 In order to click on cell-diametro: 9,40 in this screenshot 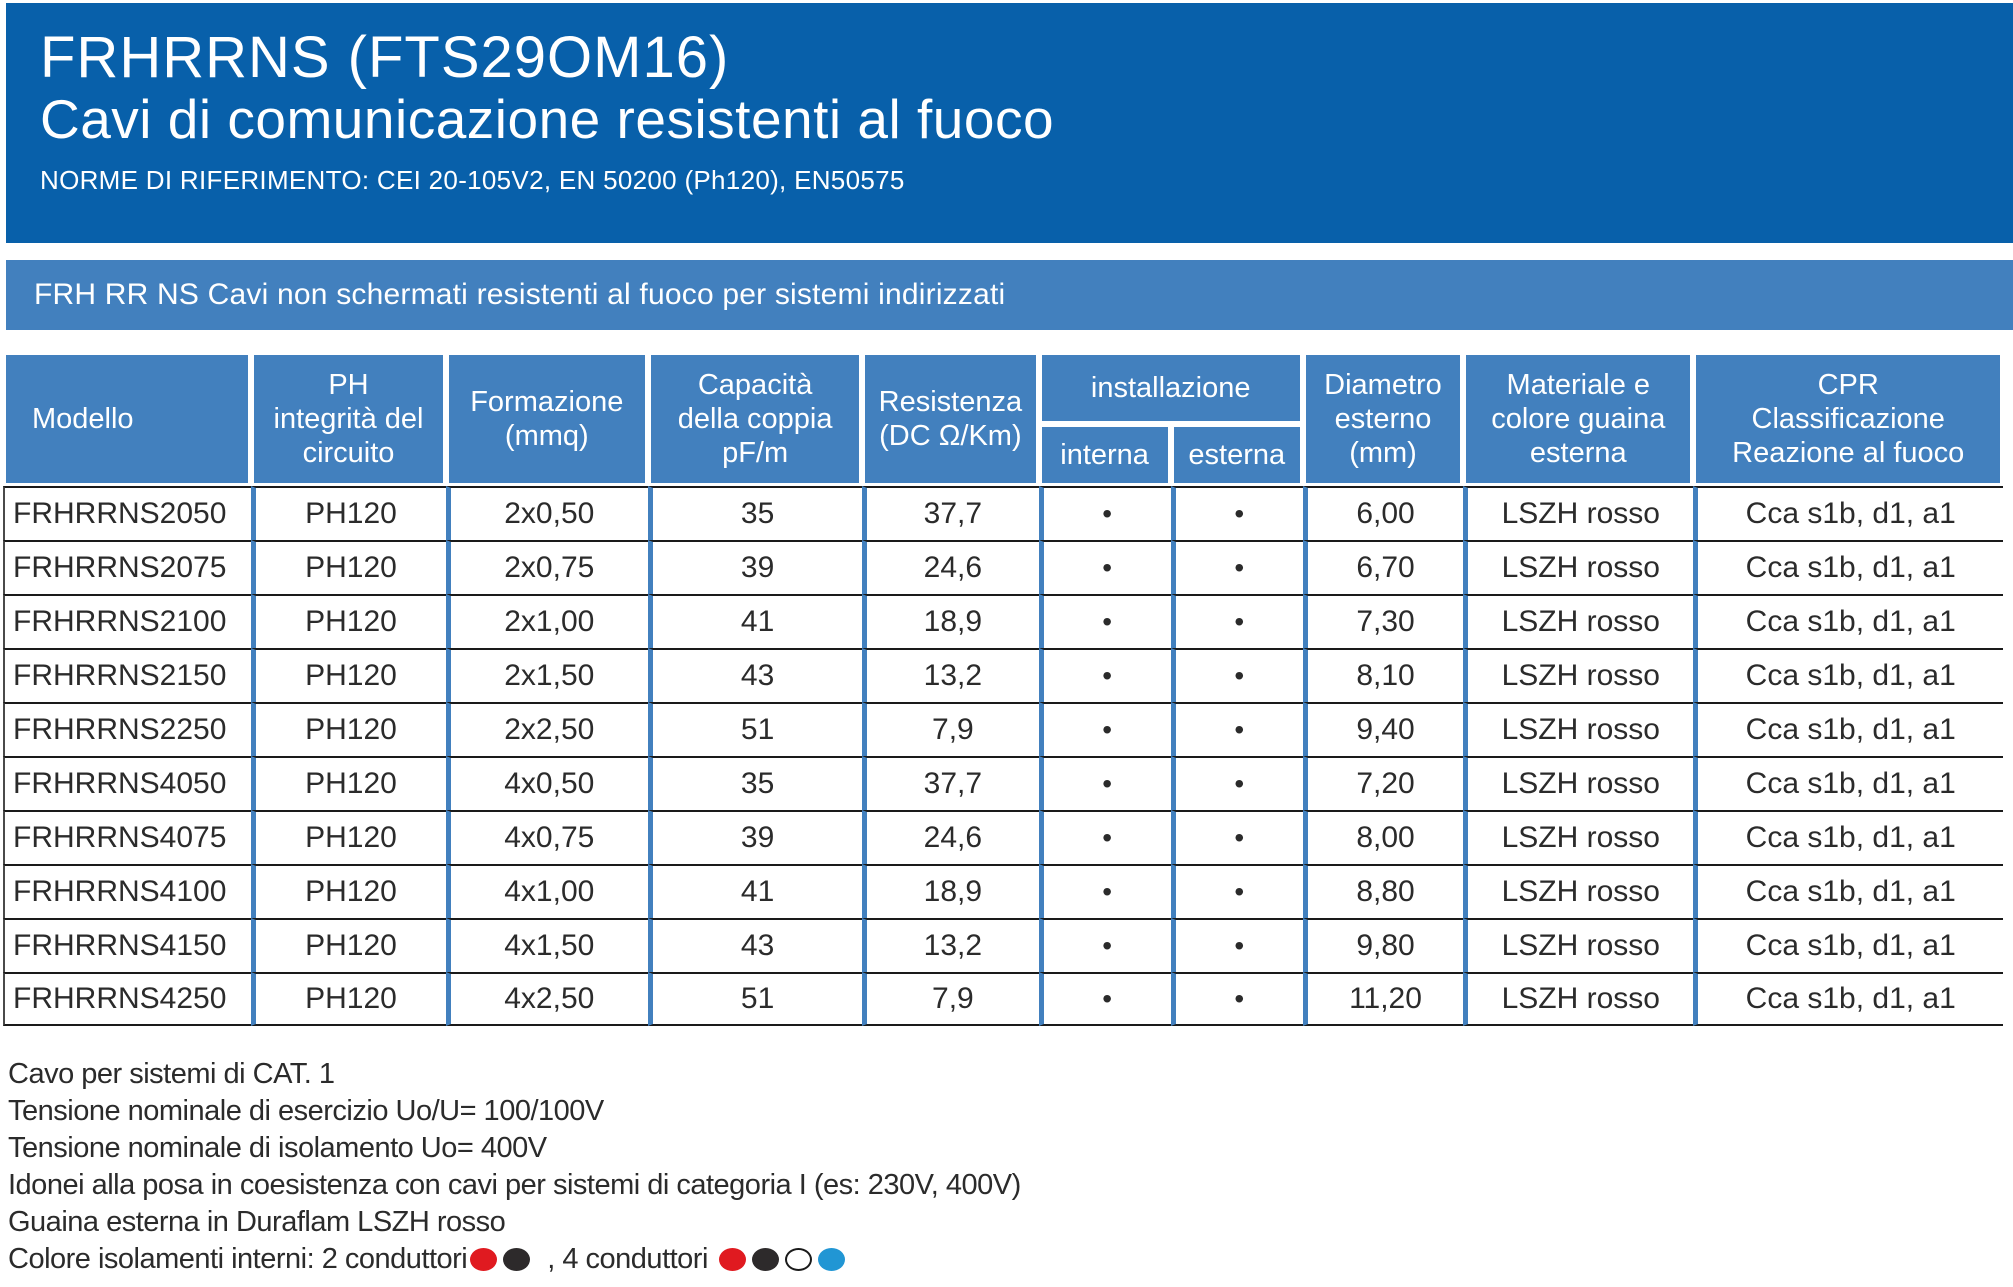, I will do `click(1383, 729)`.